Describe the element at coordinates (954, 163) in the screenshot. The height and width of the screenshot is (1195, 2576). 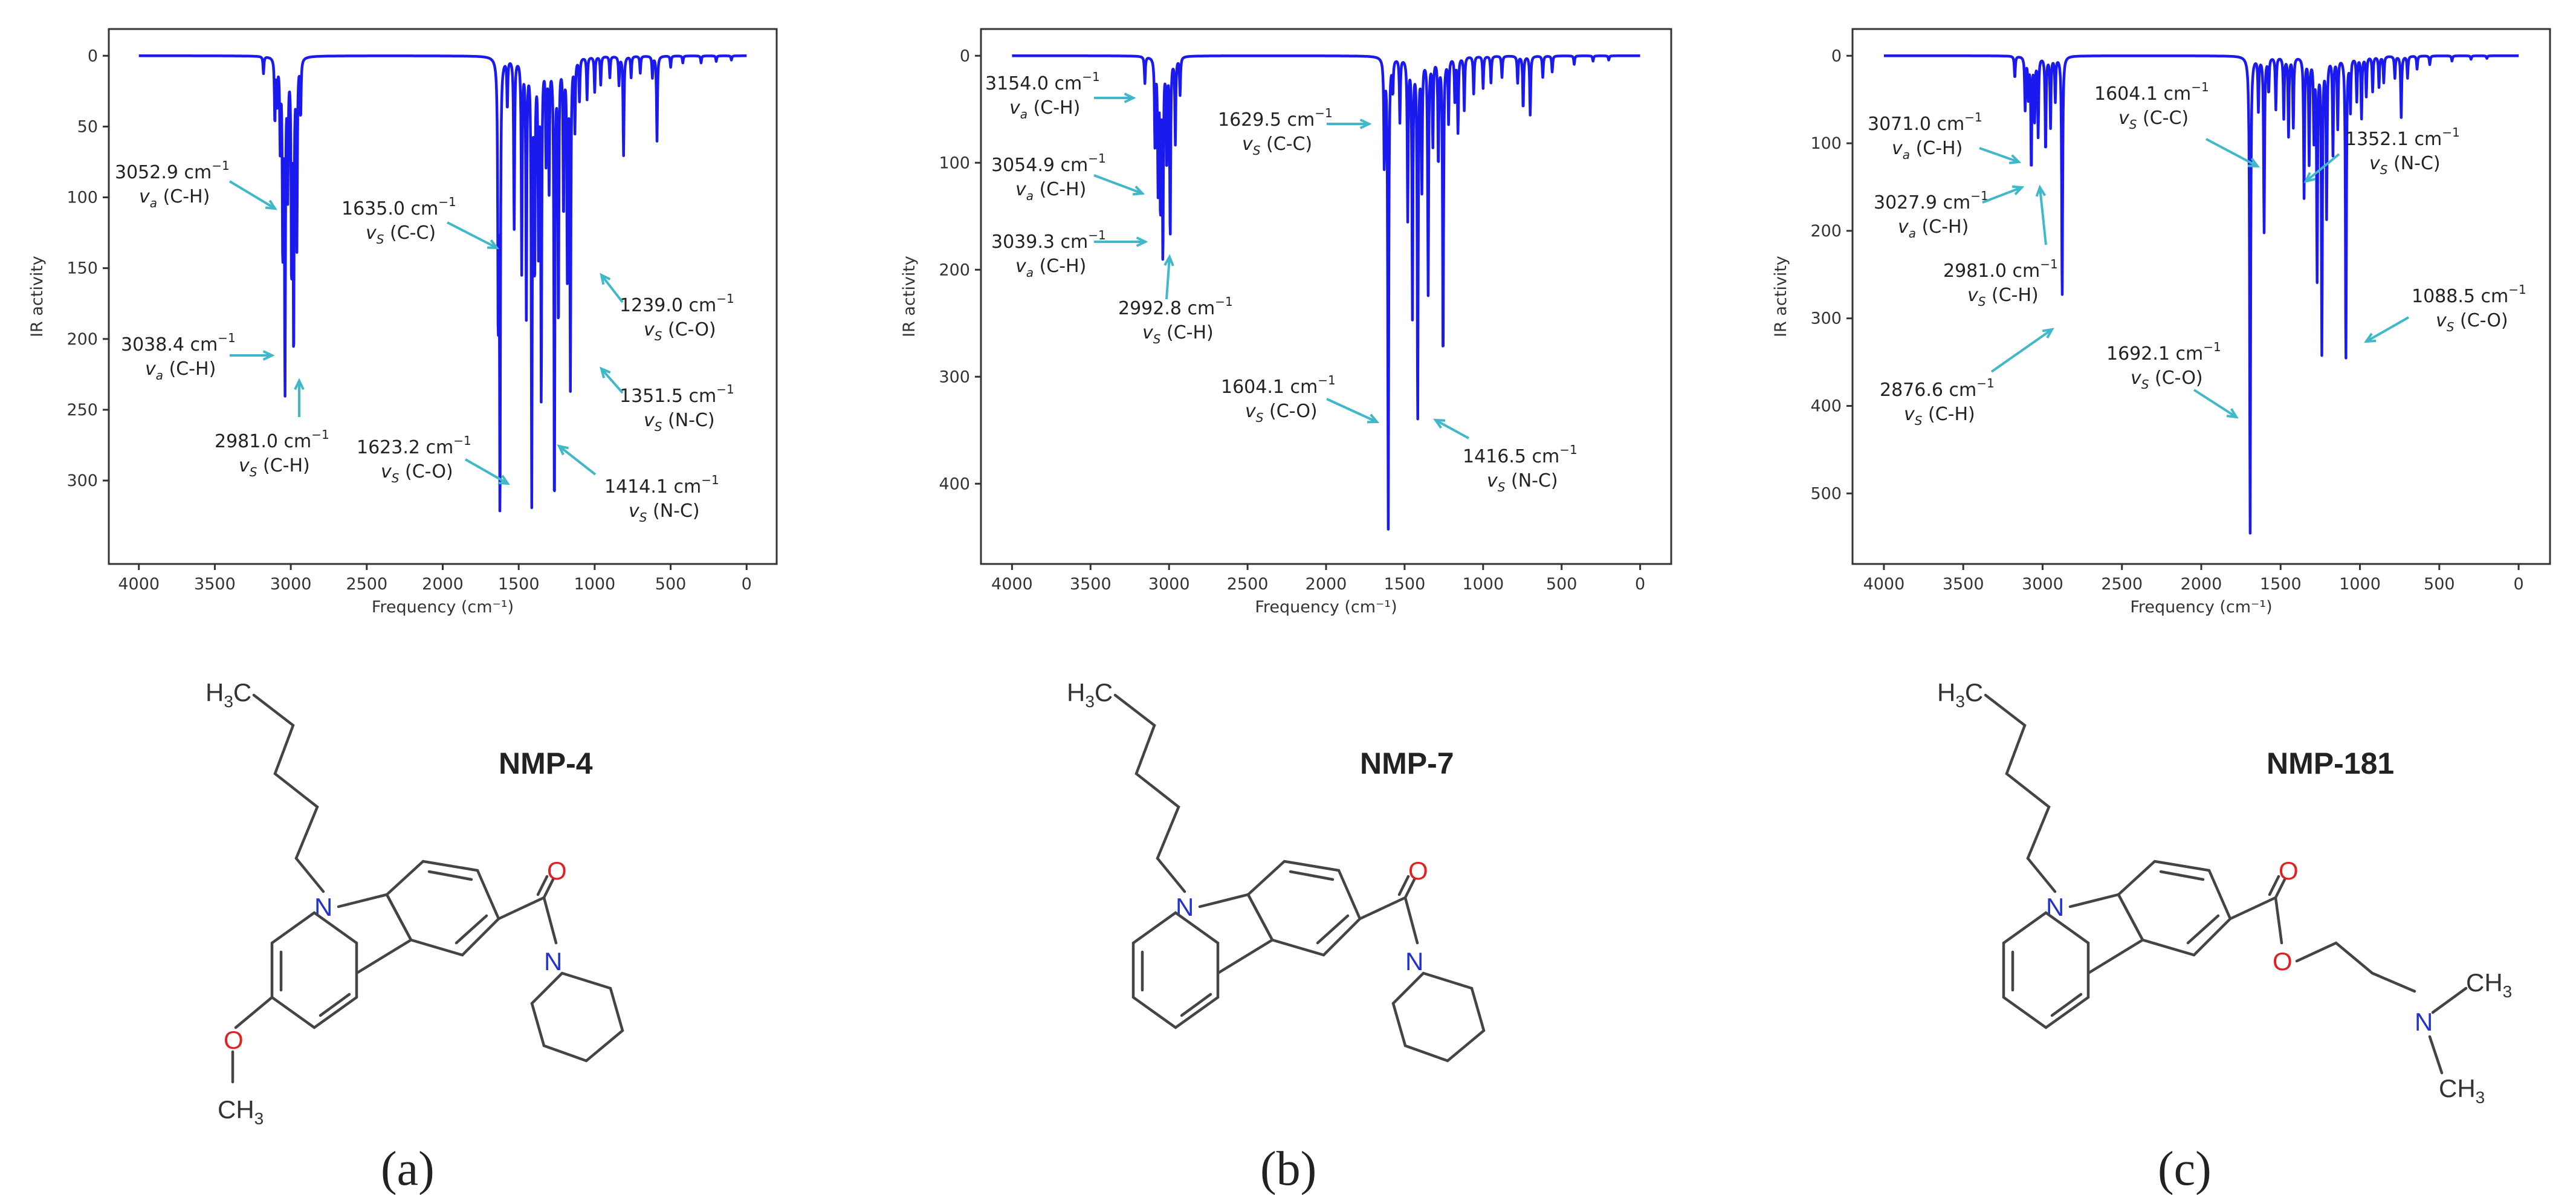
I see `y-tick-label: 100` at that location.